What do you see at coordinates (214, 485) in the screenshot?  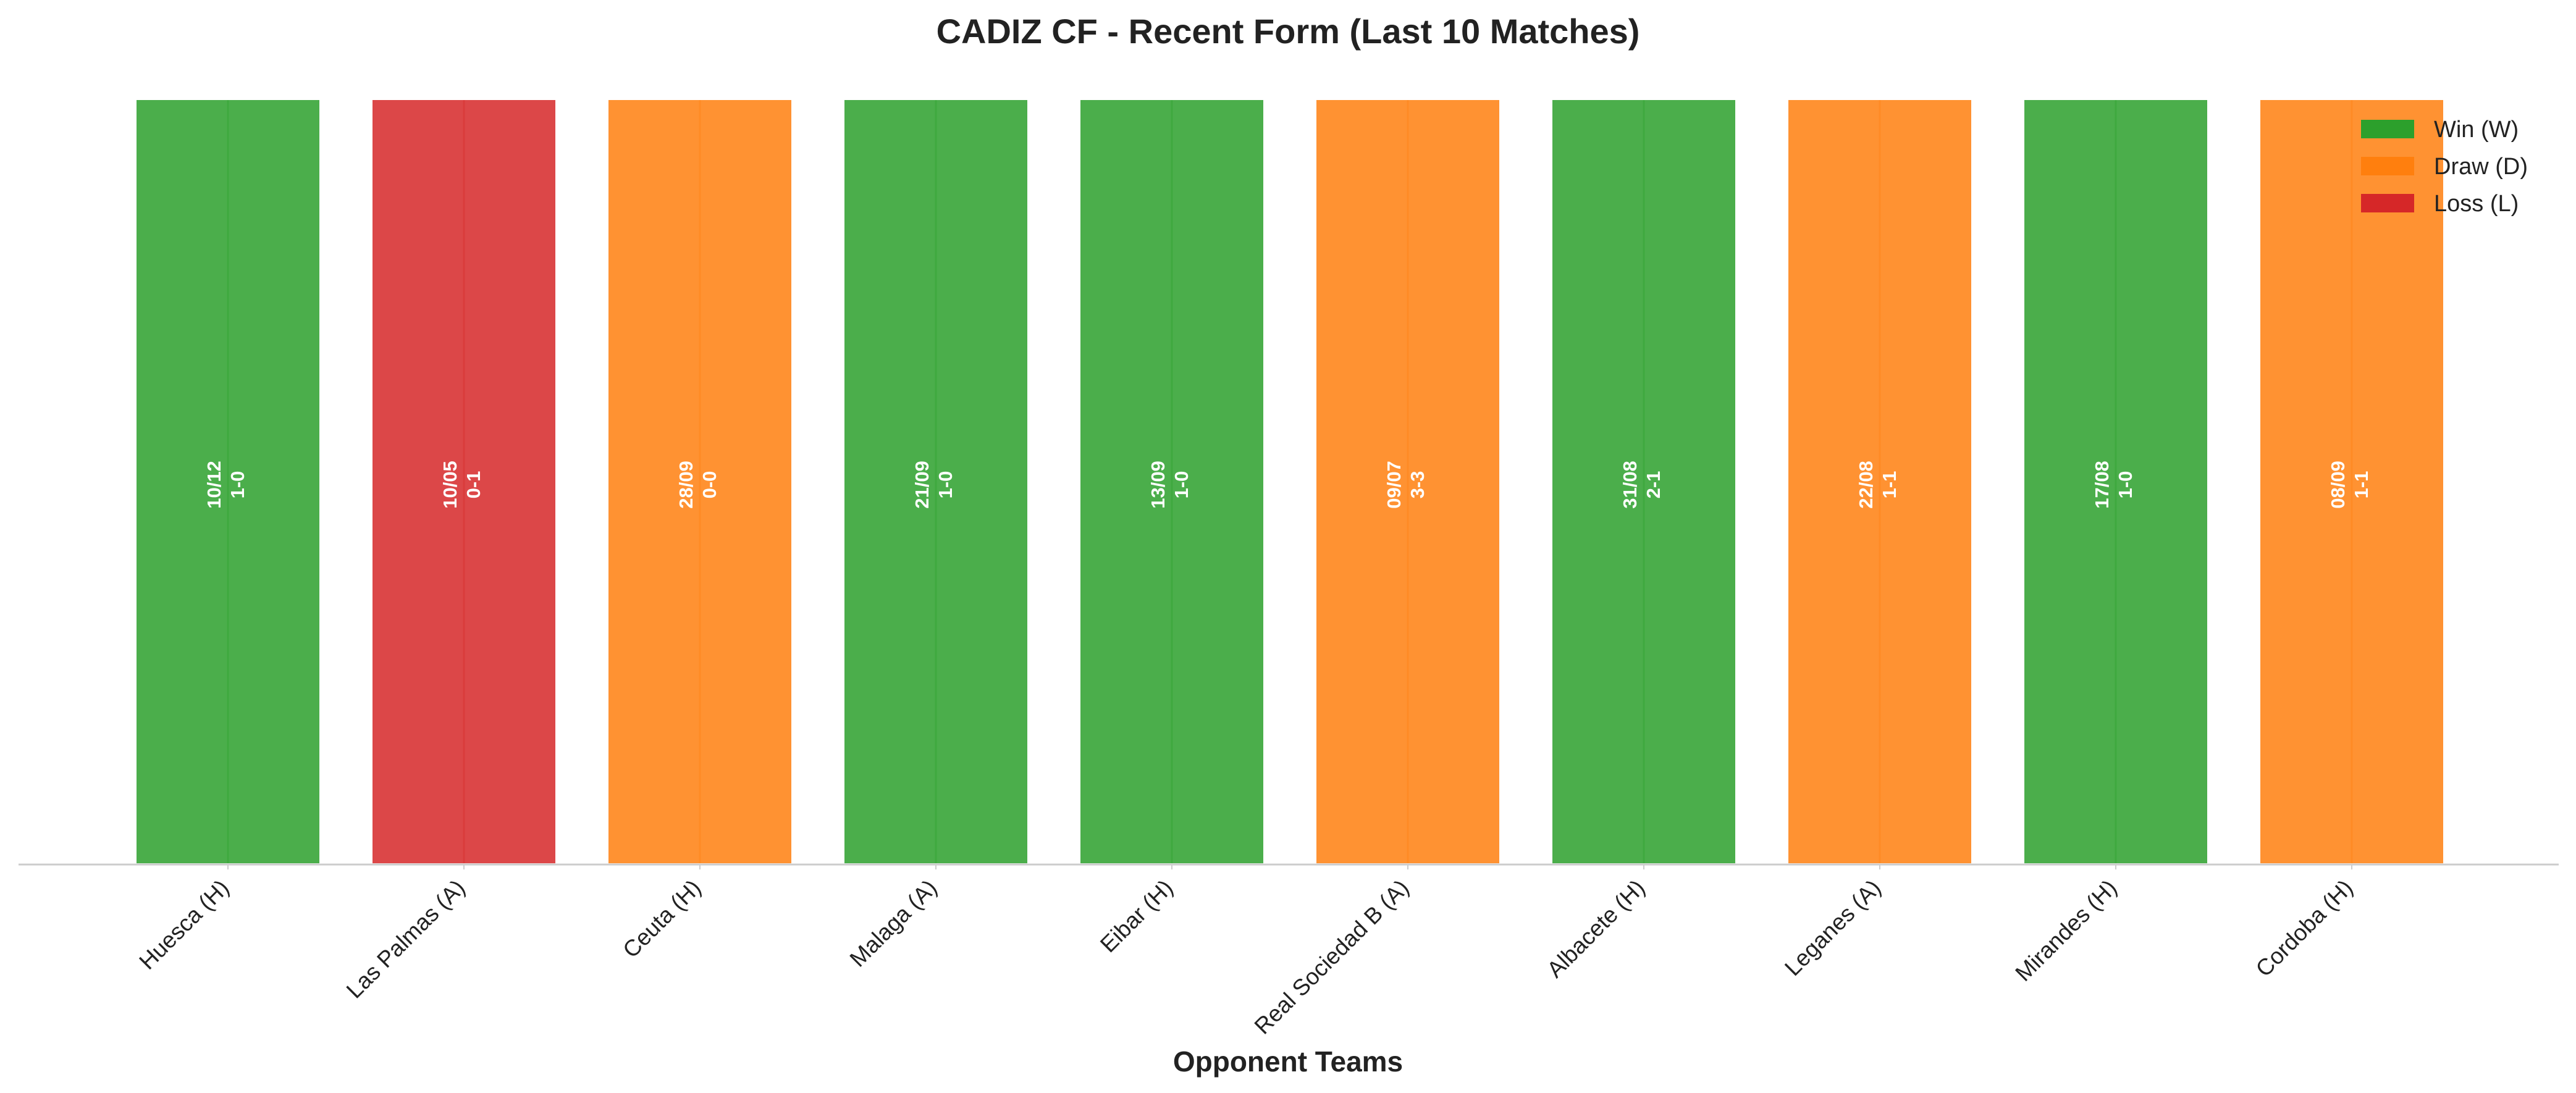 I see `bar-date-label-1: 10/12` at bounding box center [214, 485].